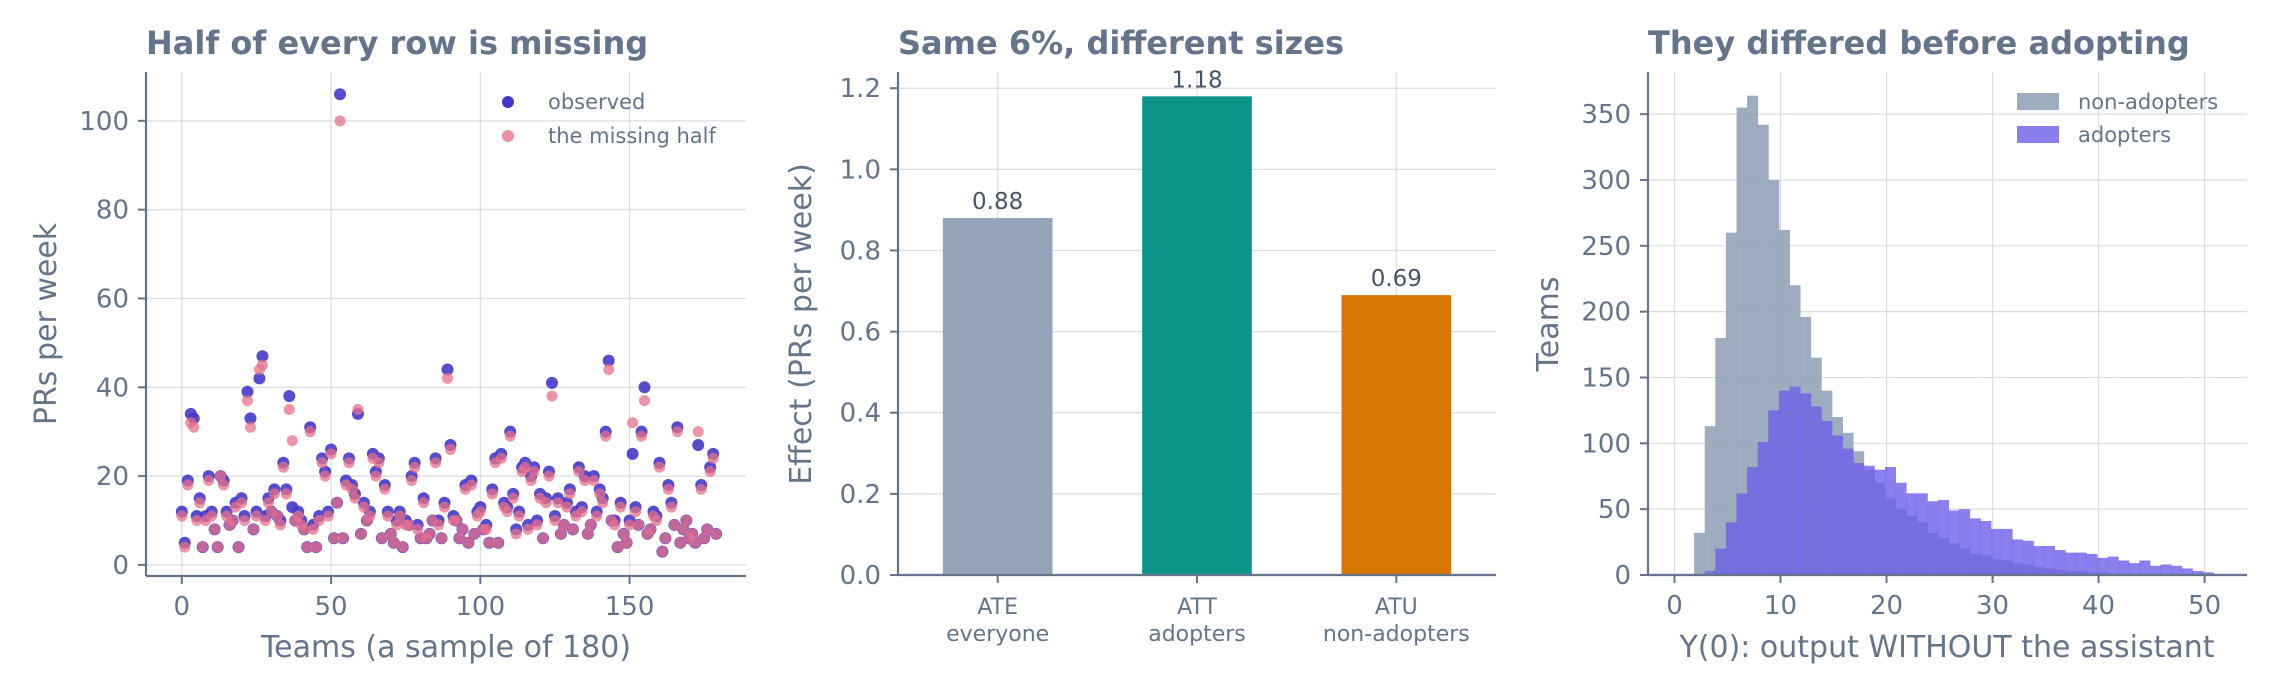 Image resolution: width=2274 pixels, height=694 pixels. What do you see at coordinates (112, 388) in the screenshot?
I see `scatter-y-tick-label: 40` at bounding box center [112, 388].